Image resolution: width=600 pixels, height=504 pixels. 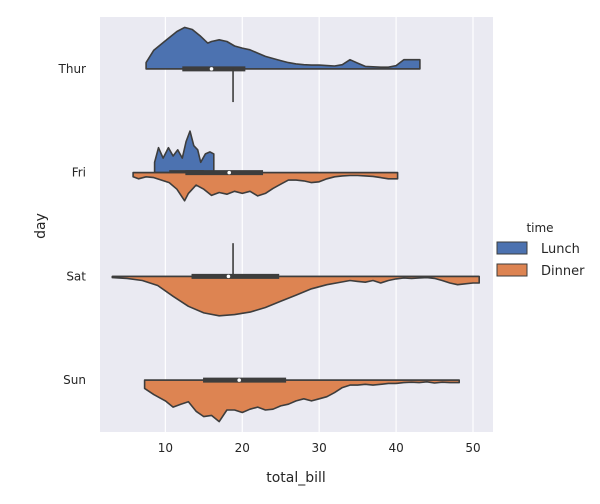 I want to click on violin-dinner-sat, so click(x=295, y=295).